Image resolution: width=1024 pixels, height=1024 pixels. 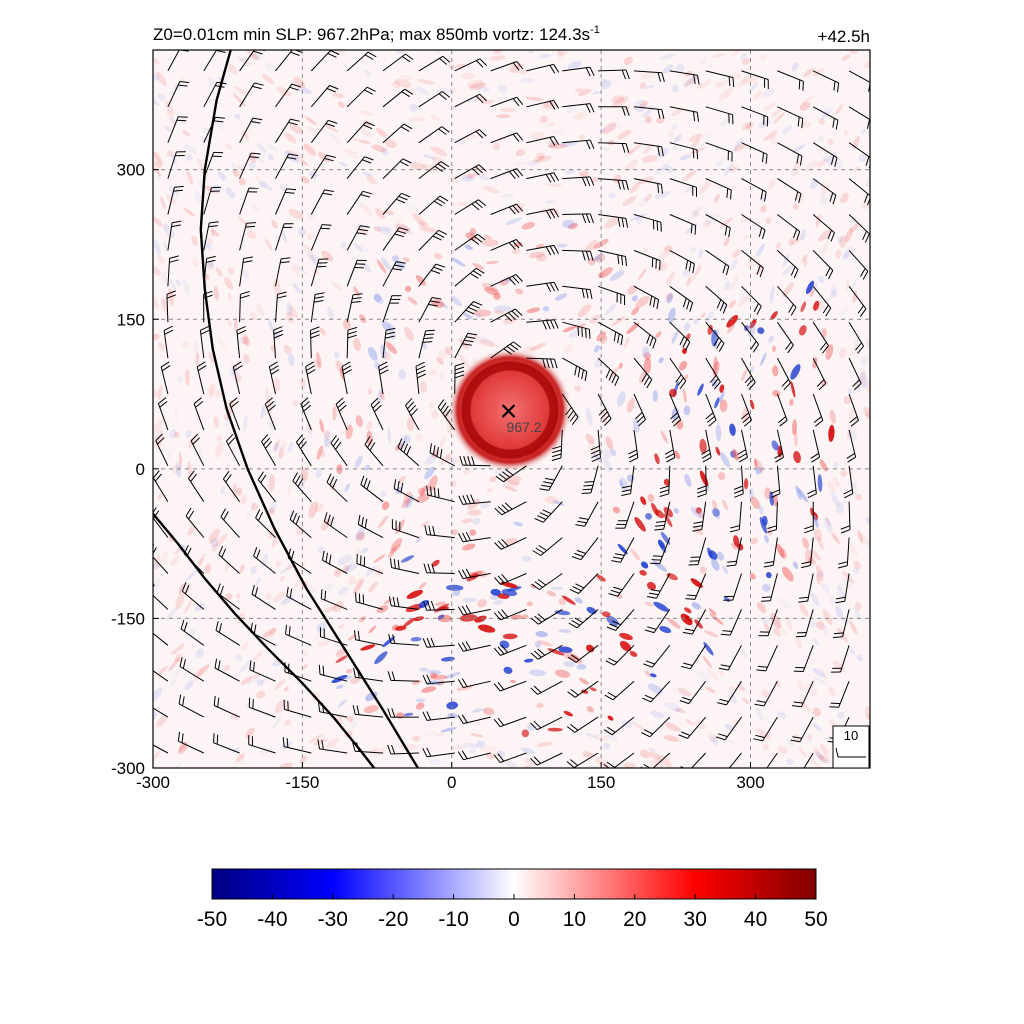 What do you see at coordinates (815, 919) in the screenshot?
I see `colorbar-tick-label: 50` at bounding box center [815, 919].